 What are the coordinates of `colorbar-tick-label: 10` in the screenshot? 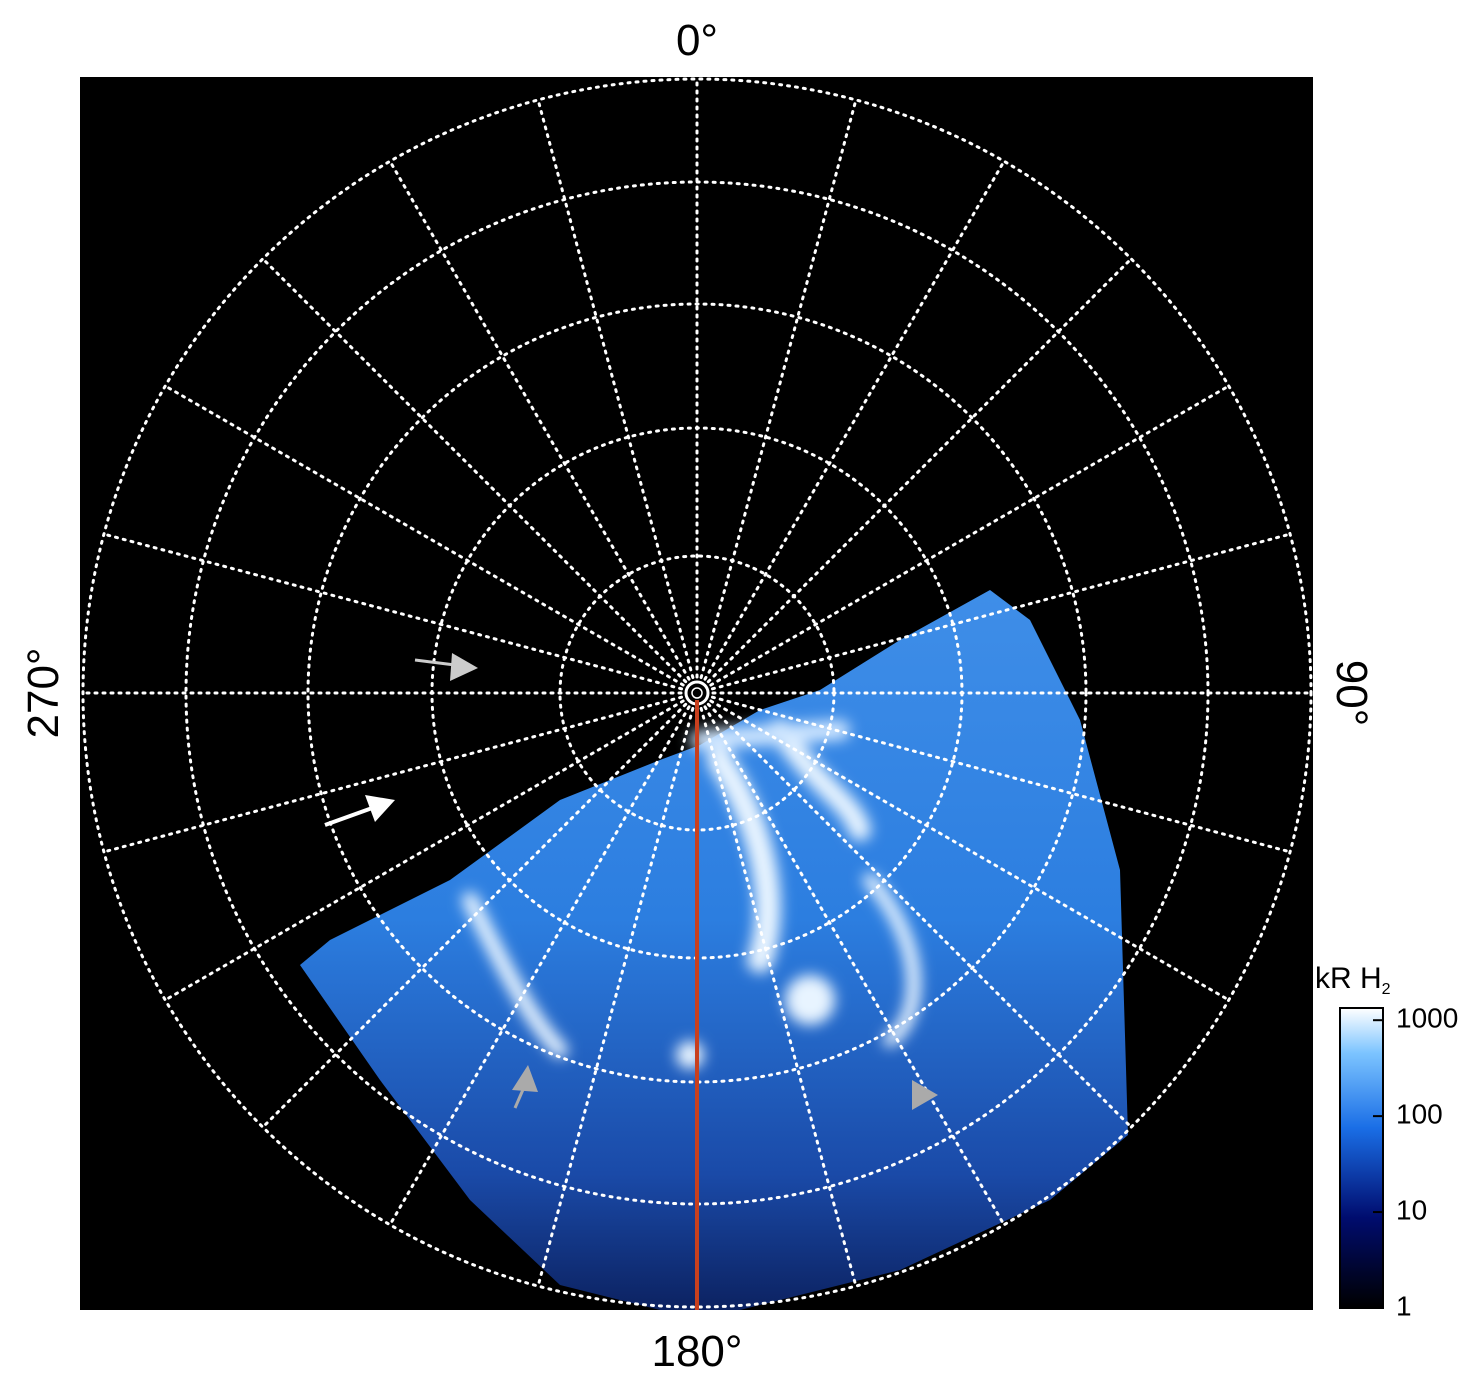 It's located at (1411, 1209).